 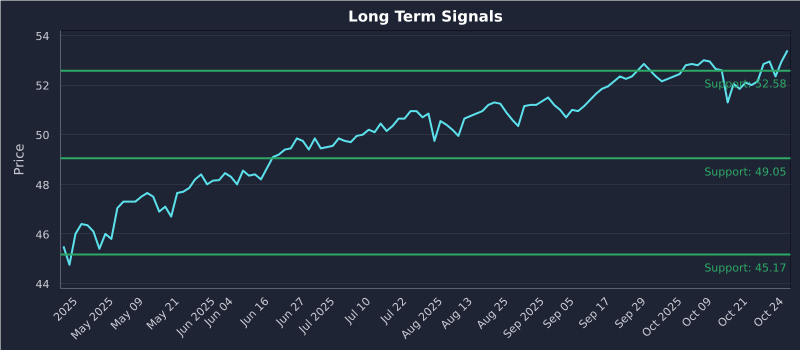 What do you see at coordinates (254, 312) in the screenshot?
I see `x-tick-label: Jun 16` at bounding box center [254, 312].